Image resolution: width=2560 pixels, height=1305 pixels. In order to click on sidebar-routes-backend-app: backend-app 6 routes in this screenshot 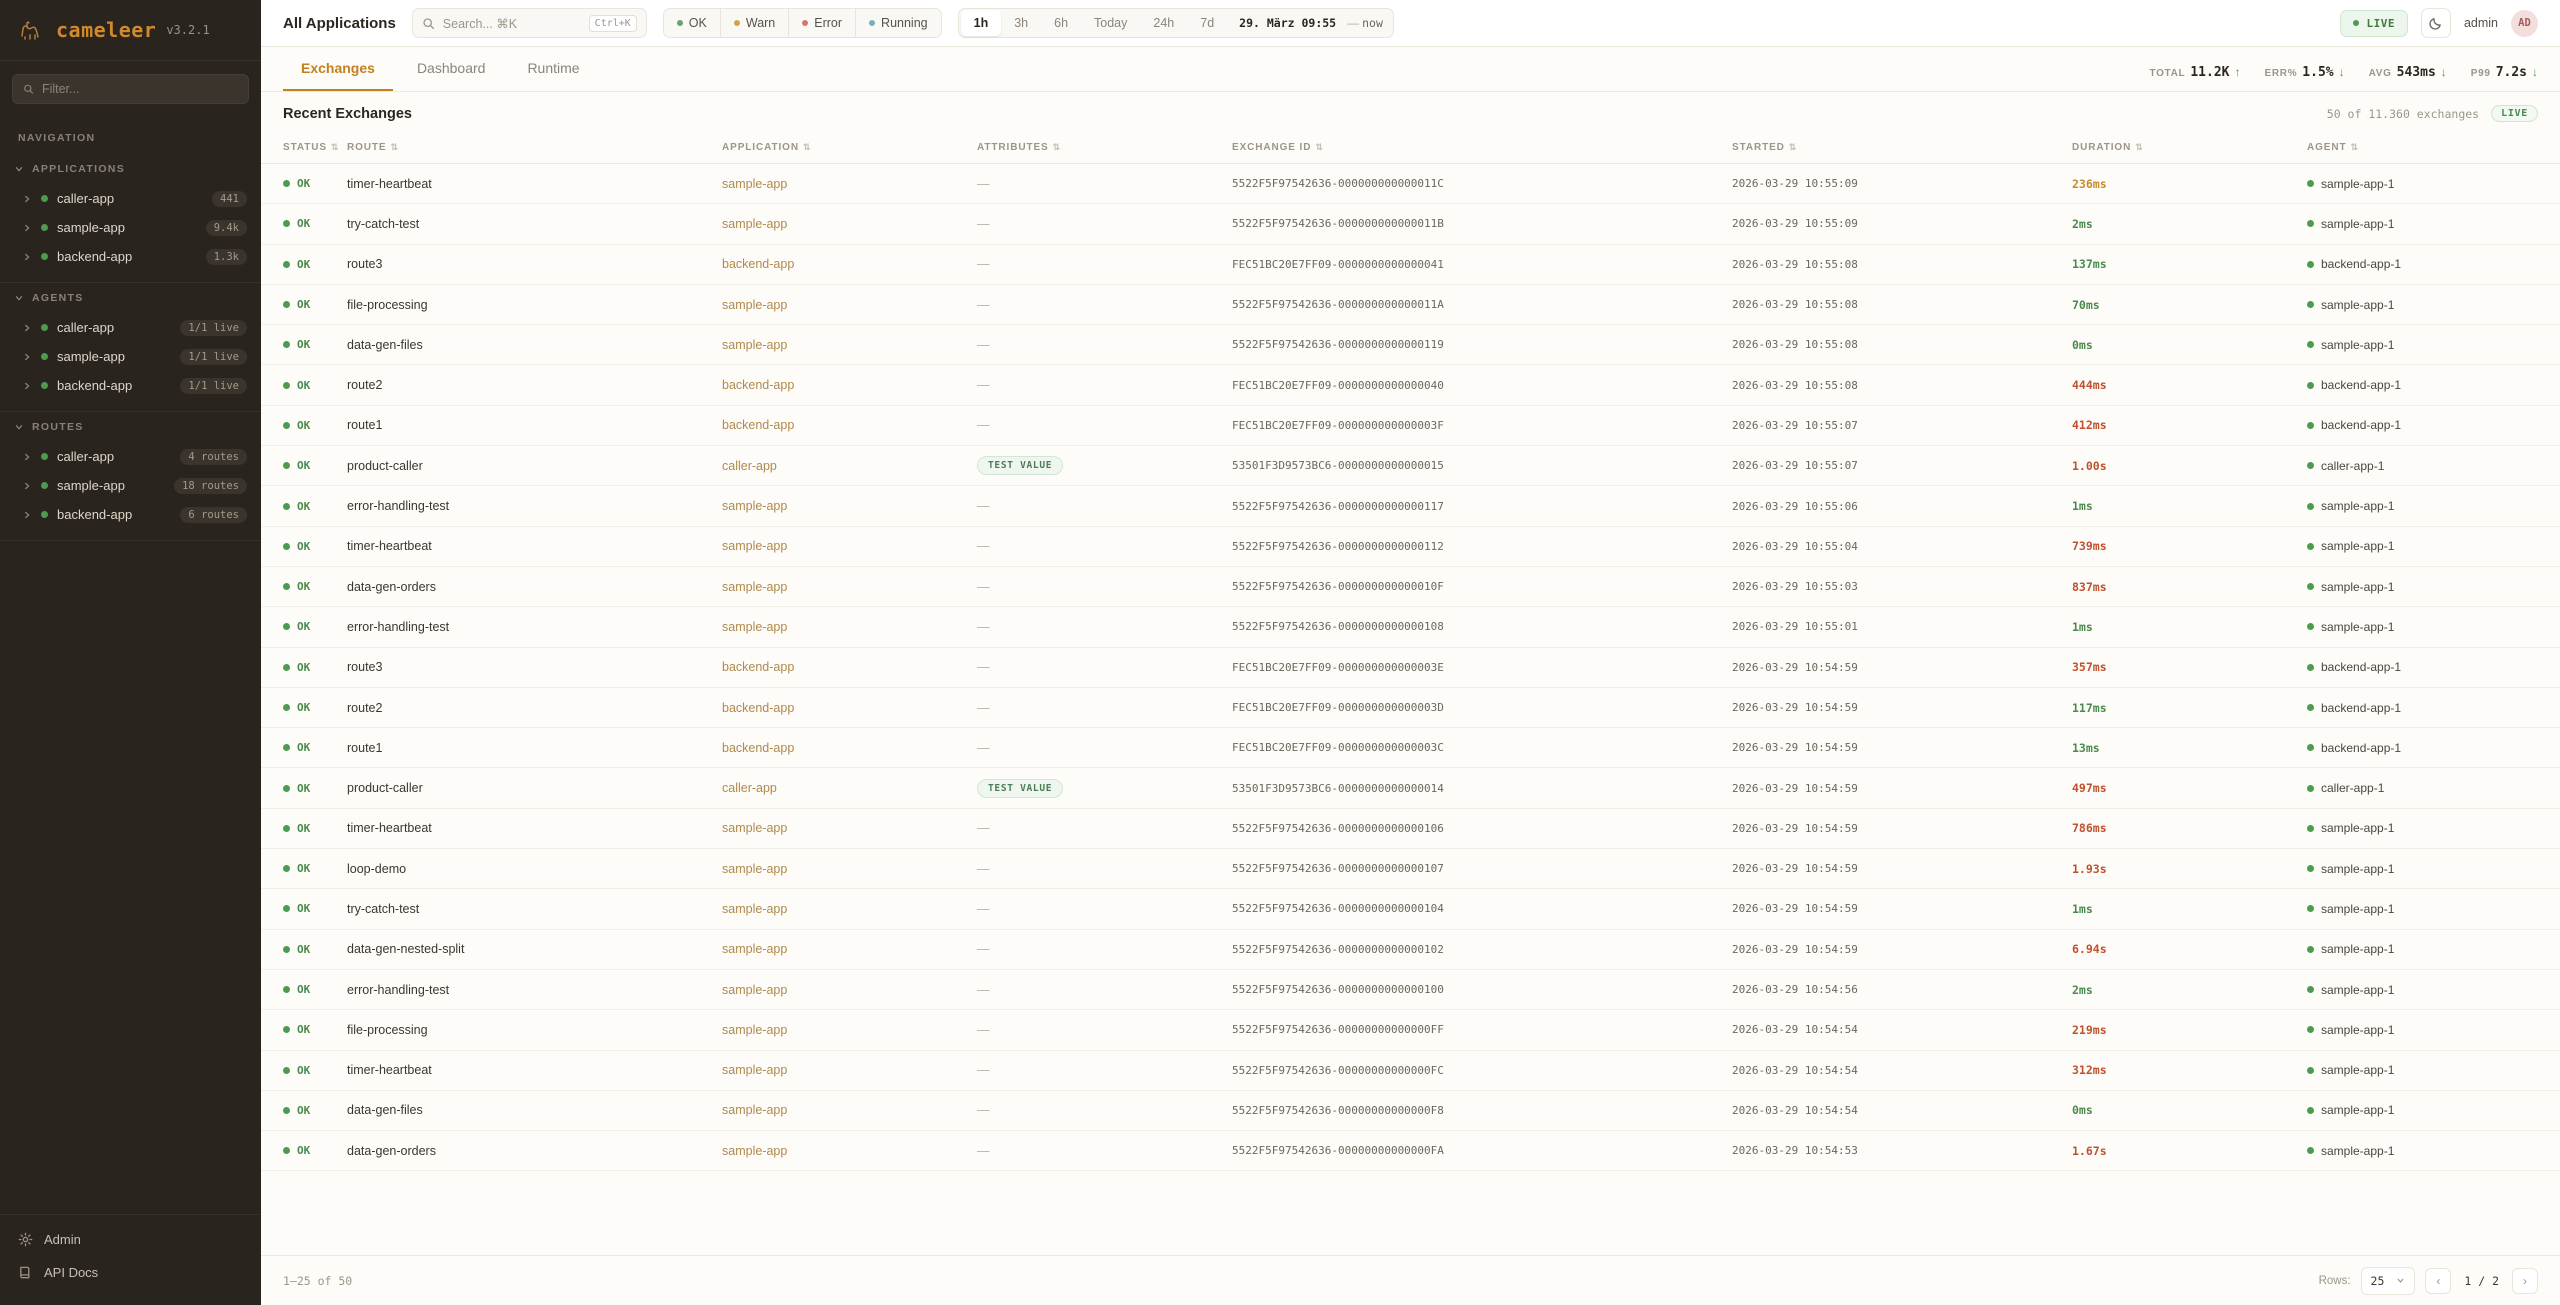, I will do `click(130, 514)`.